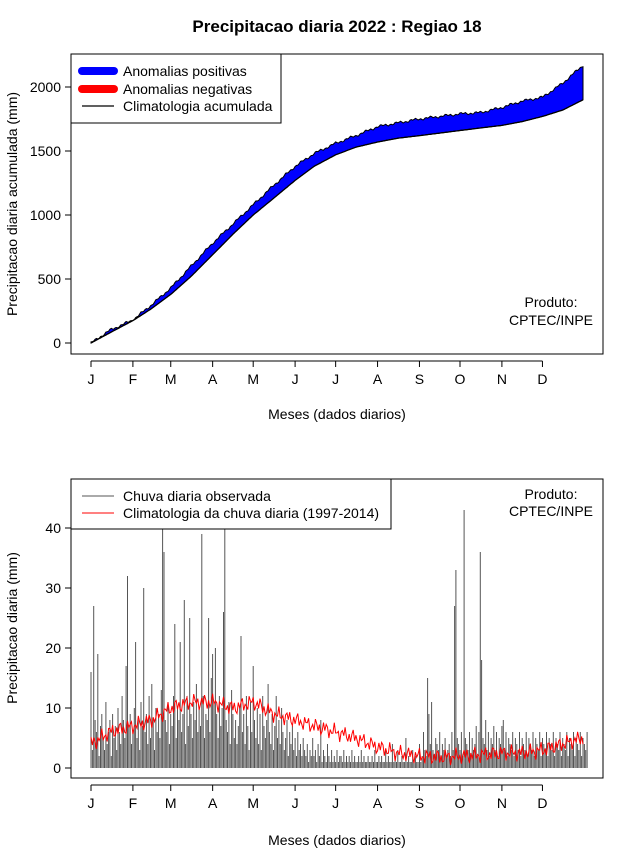 This screenshot has height=850, width=640. I want to click on legend-box, so click(231, 504).